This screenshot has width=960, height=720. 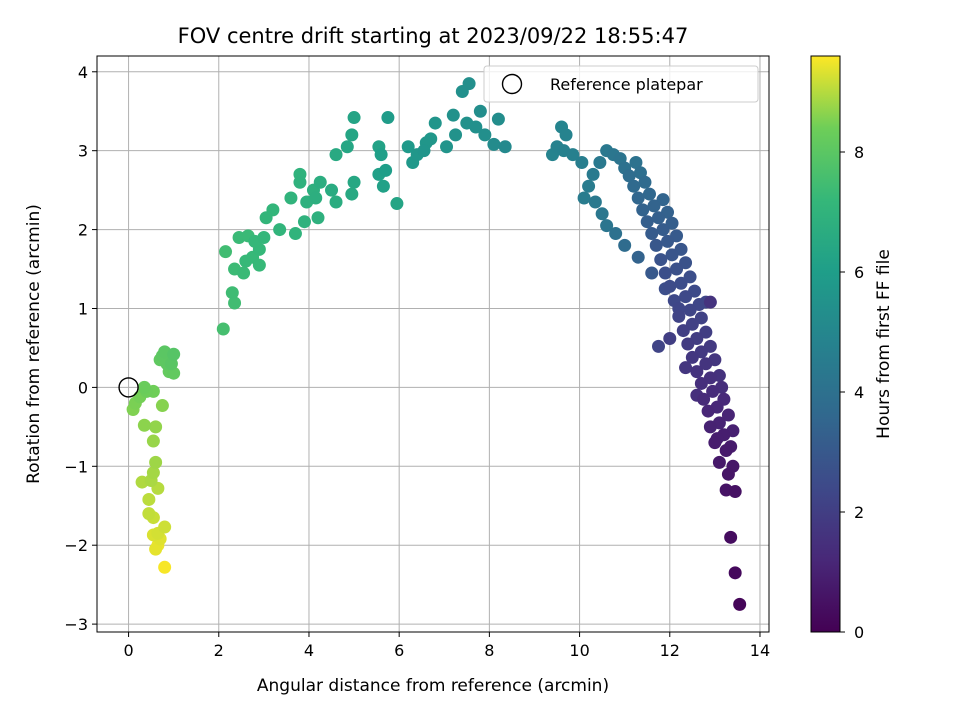 What do you see at coordinates (512, 84) in the screenshot?
I see `legend-marker-icon` at bounding box center [512, 84].